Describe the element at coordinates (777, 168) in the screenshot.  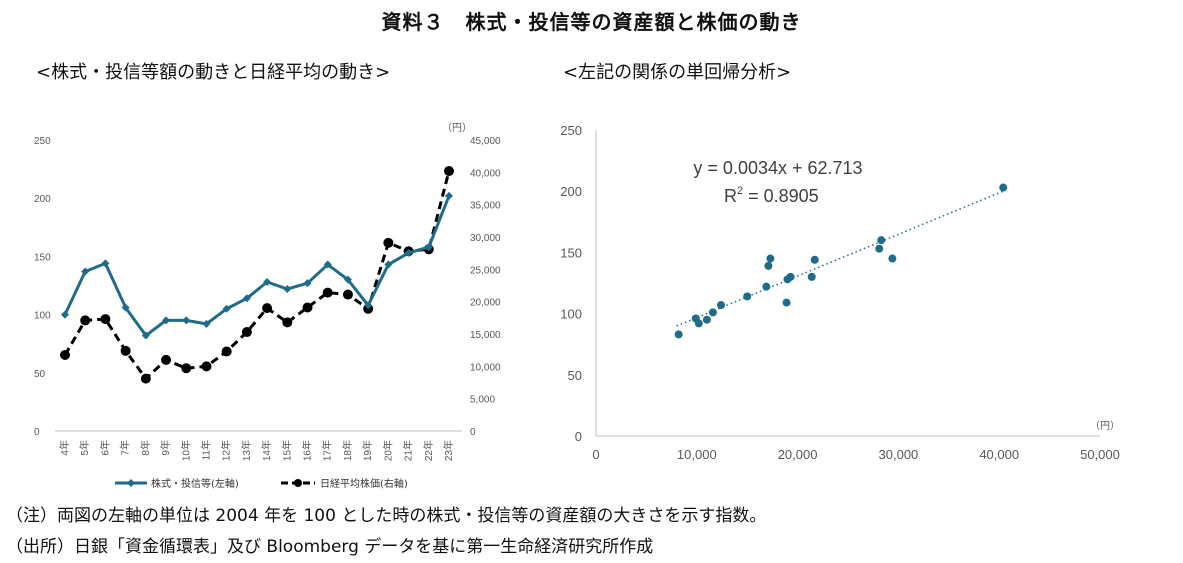
I see `regression-equation: y = 0.0034x + 62.713` at that location.